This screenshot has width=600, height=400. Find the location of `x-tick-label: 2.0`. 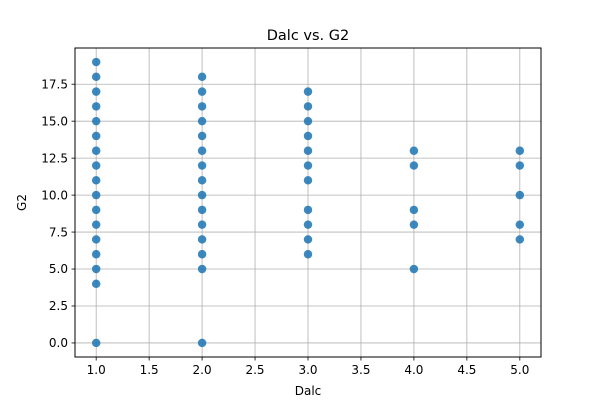

x-tick-label: 2.0 is located at coordinates (202, 370).